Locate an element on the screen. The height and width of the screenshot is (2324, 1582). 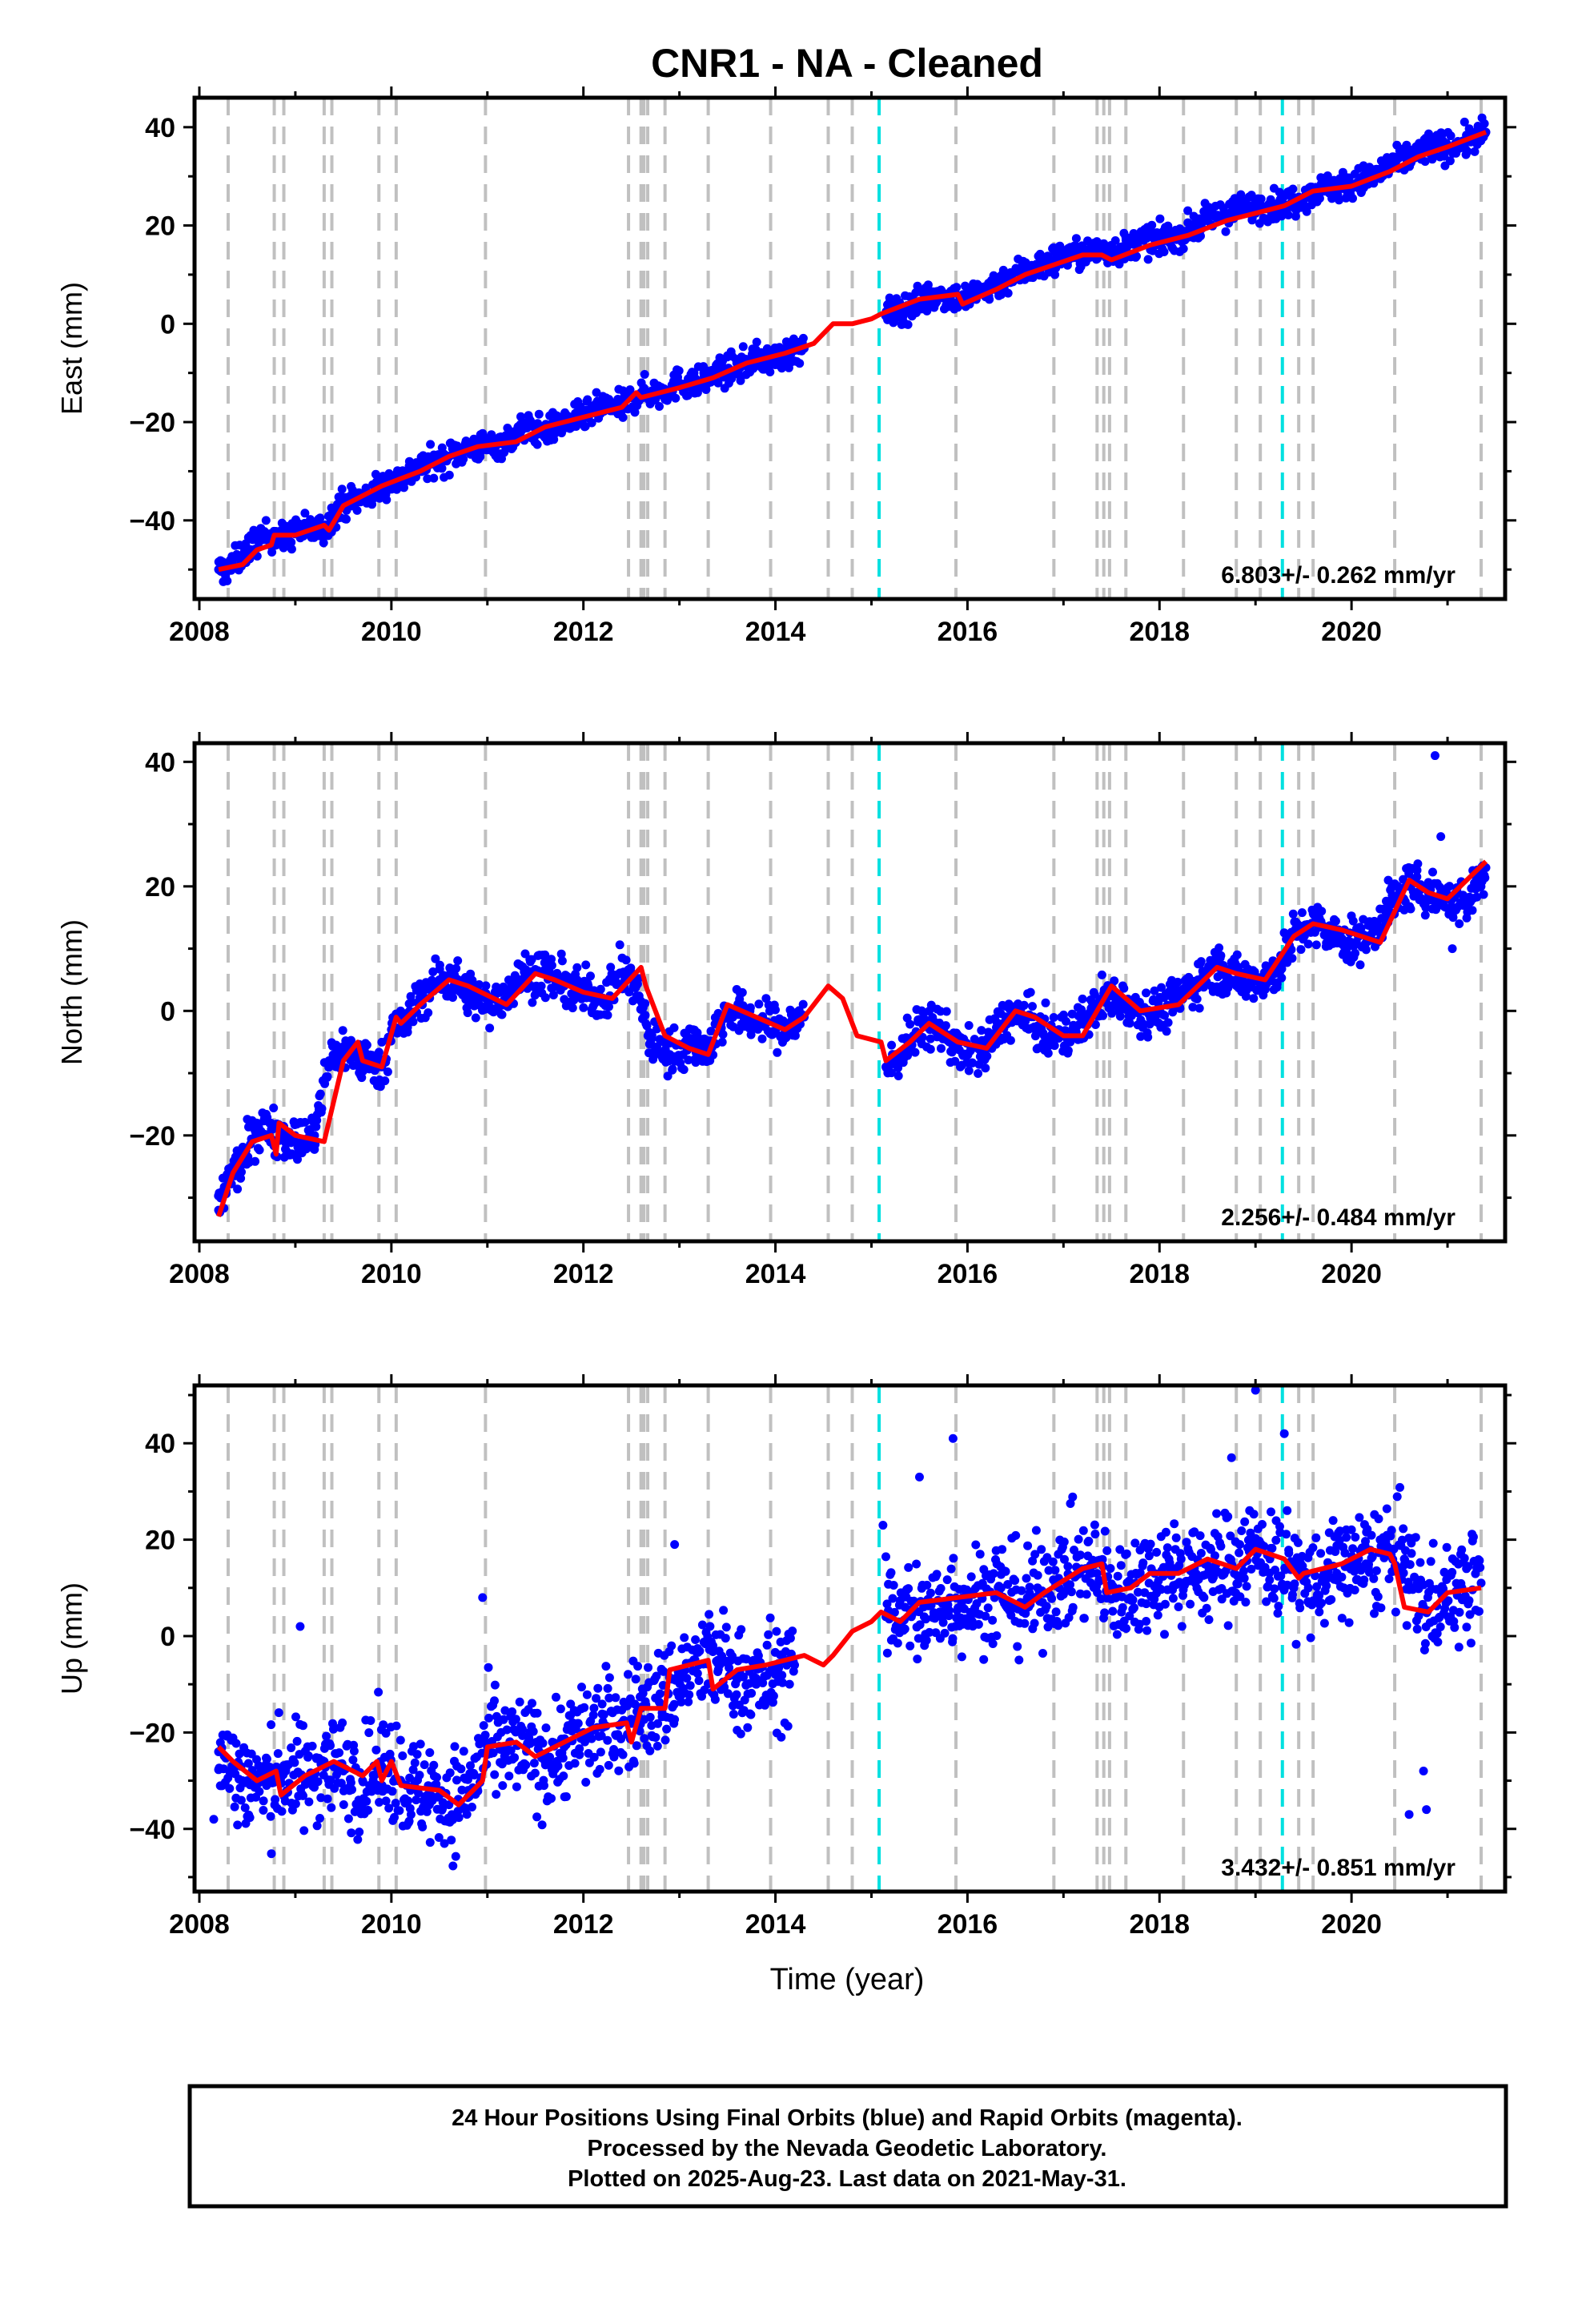
east-data-point is located at coordinates (1217, 215).